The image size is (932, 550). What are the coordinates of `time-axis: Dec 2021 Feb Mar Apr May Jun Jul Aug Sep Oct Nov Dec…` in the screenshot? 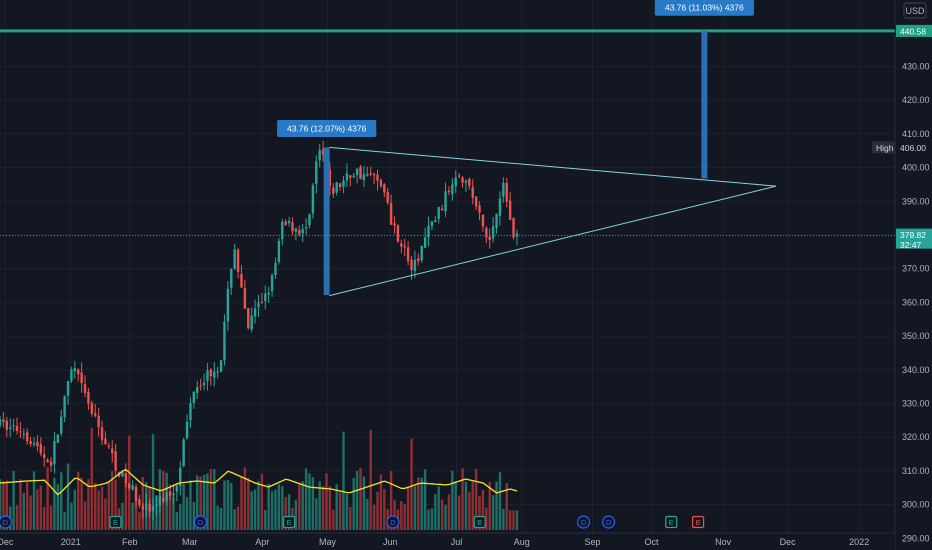 It's located at (447, 541).